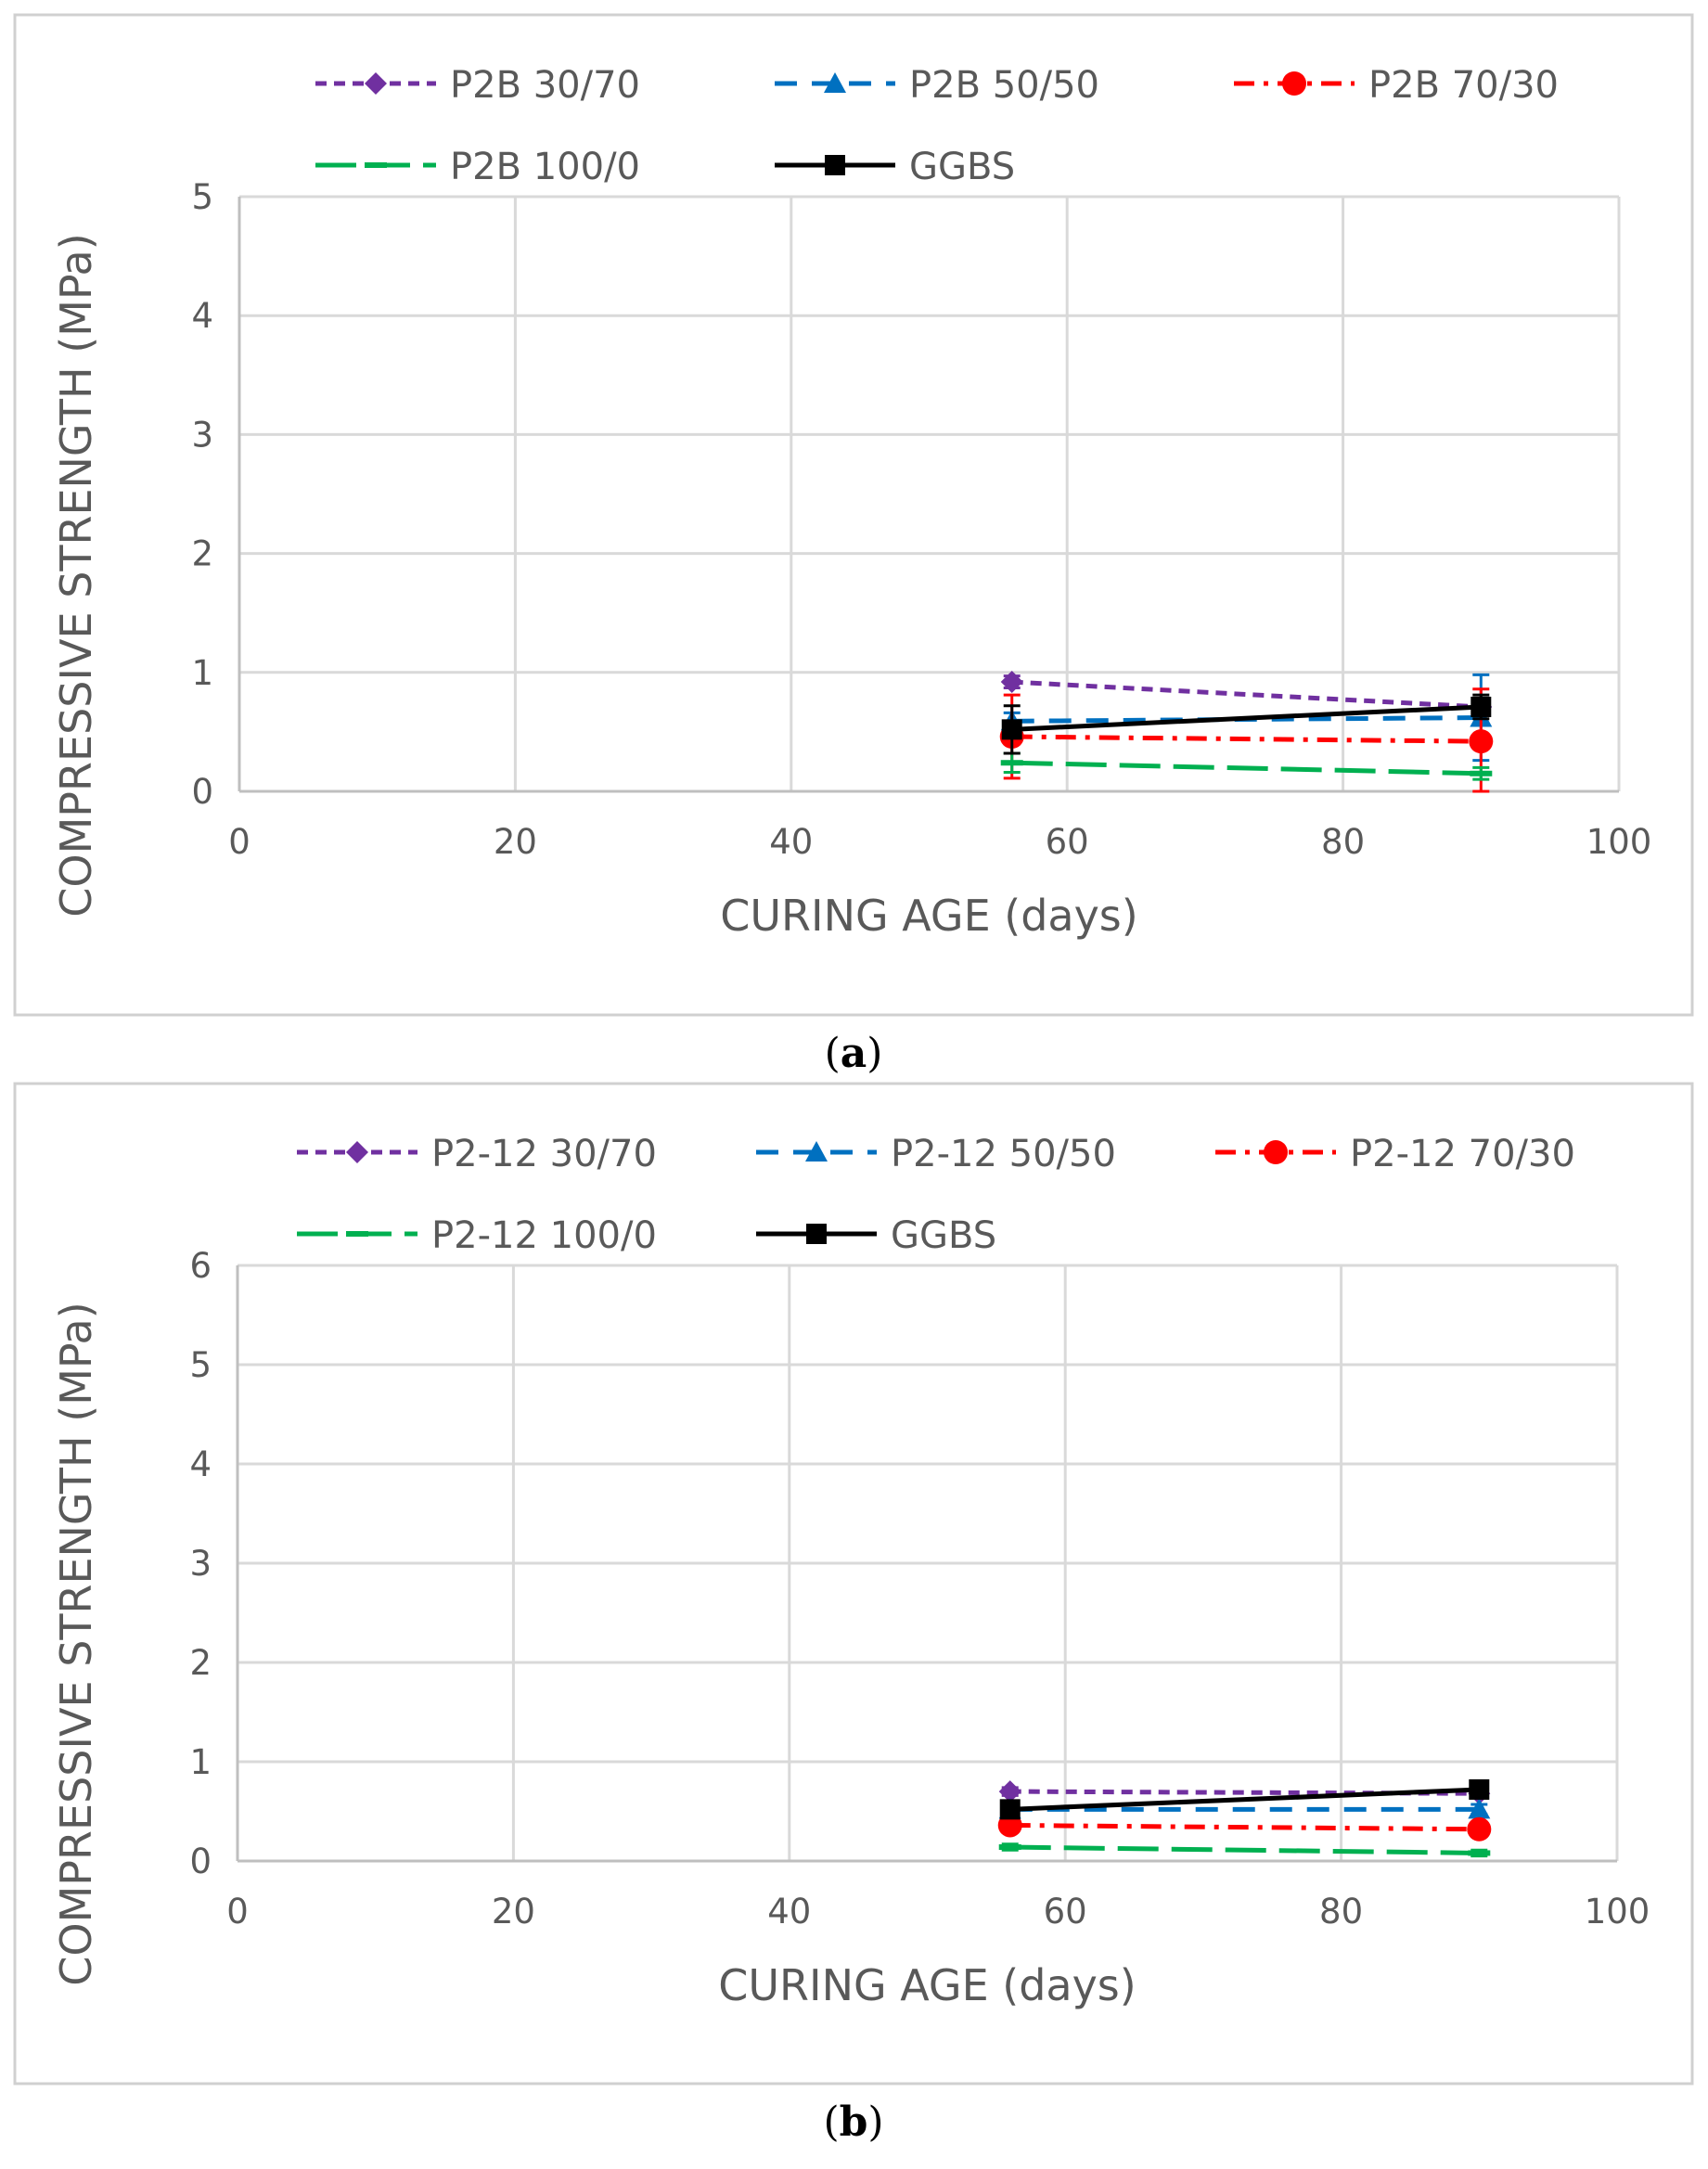 The width and height of the screenshot is (1708, 2169). I want to click on chart-b-y-tick-label: 6, so click(200, 1266).